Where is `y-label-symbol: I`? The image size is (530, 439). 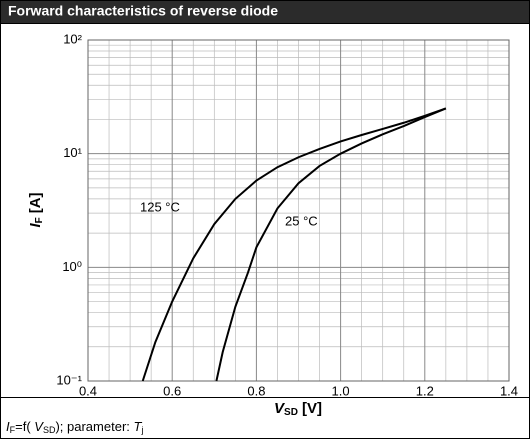 y-label-symbol: I is located at coordinates (35, 225).